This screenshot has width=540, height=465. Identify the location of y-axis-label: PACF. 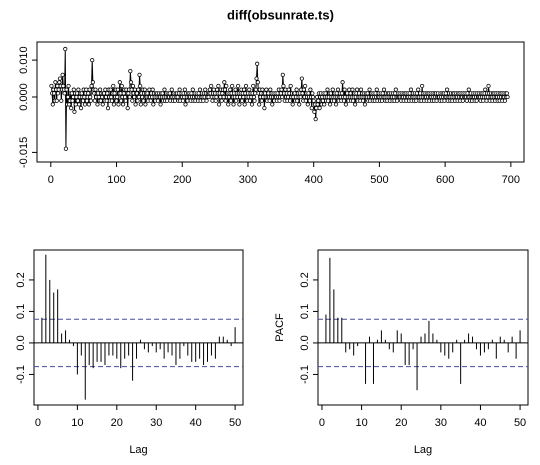
(280, 327).